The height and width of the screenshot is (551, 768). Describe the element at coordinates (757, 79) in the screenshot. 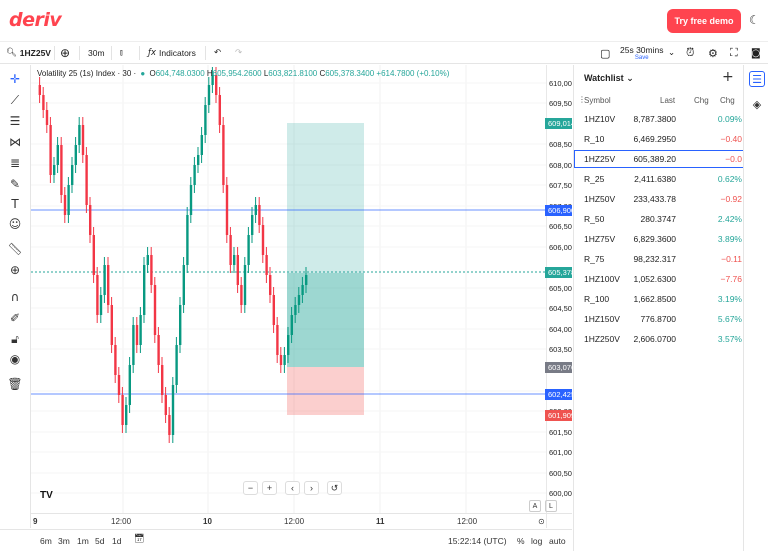

I see `watchlist-icon: ☰` at that location.